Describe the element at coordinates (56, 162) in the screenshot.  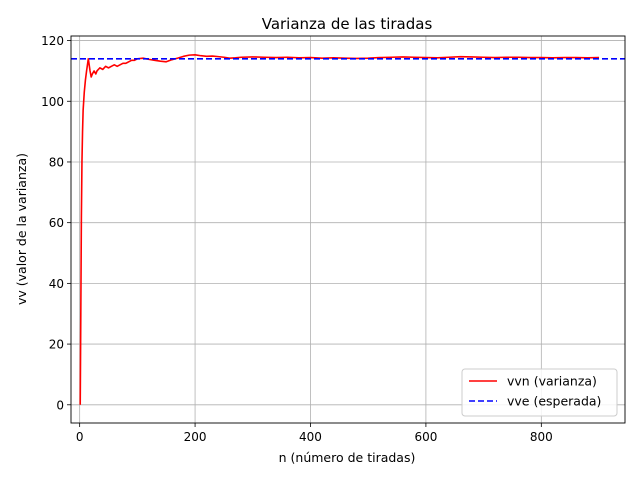
I see `y-tick-label: 80` at that location.